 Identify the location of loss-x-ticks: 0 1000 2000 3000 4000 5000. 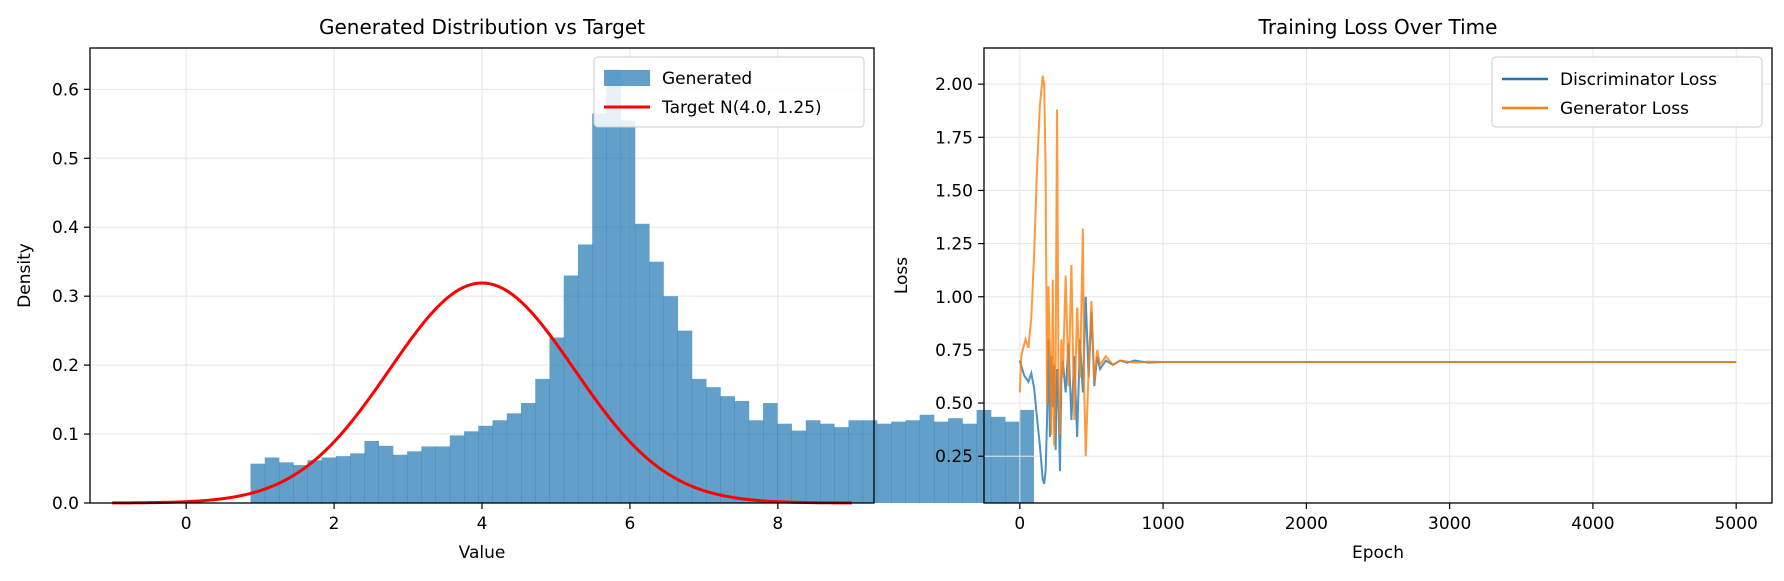
(1386, 518).